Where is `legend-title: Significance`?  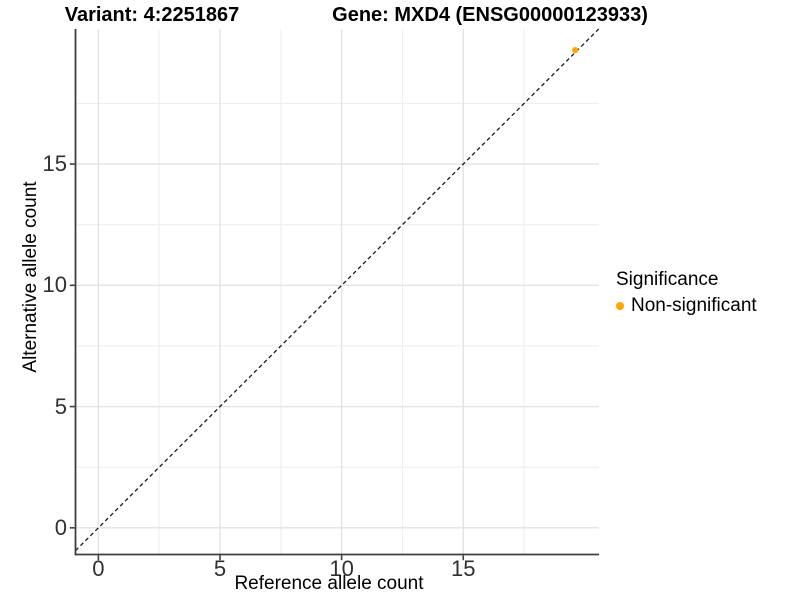 legend-title: Significance is located at coordinates (667, 279).